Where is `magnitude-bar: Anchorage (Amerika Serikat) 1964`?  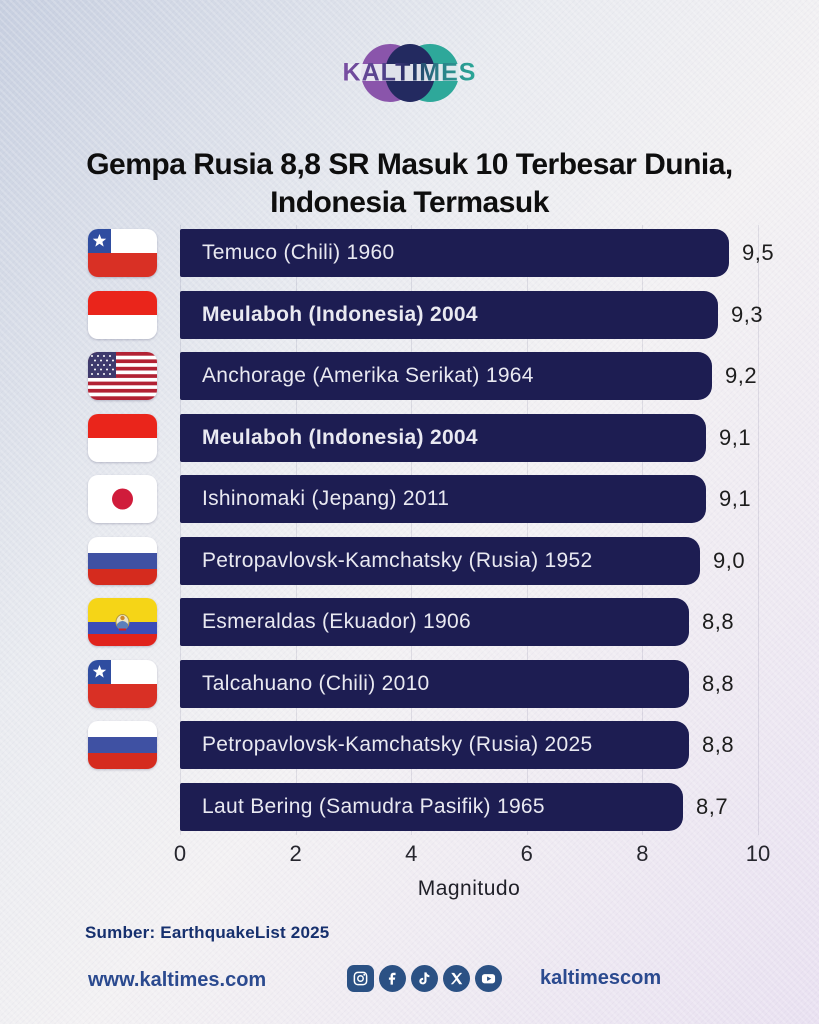 magnitude-bar: Anchorage (Amerika Serikat) 1964 is located at coordinates (446, 376).